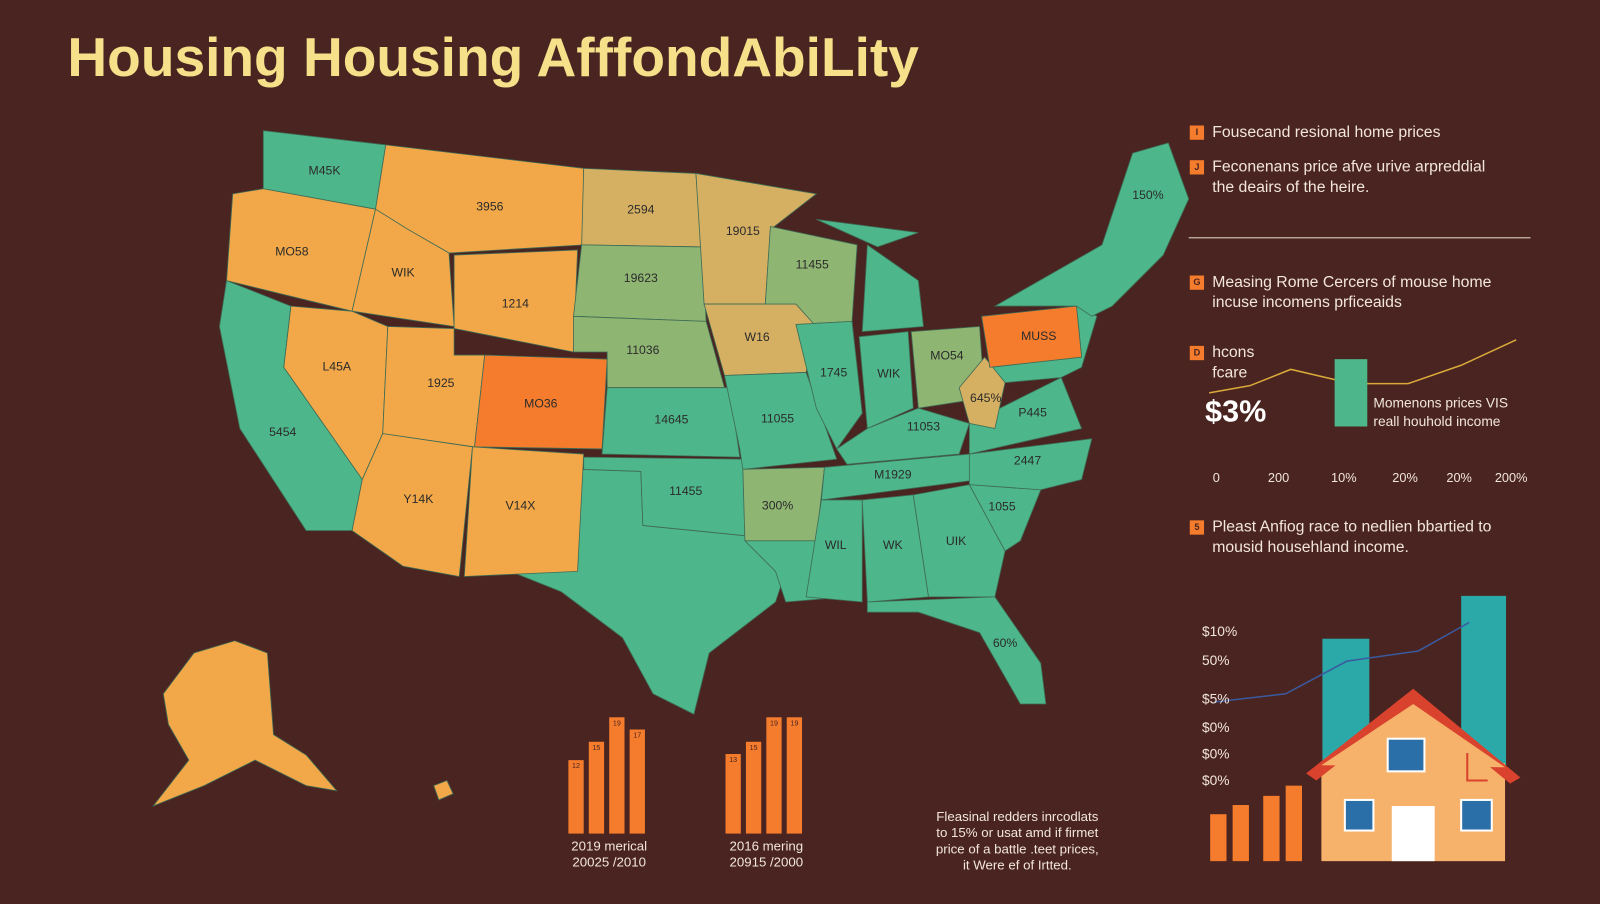 Image resolution: width=1600 pixels, height=904 pixels. I want to click on state-label: 14645, so click(671, 420).